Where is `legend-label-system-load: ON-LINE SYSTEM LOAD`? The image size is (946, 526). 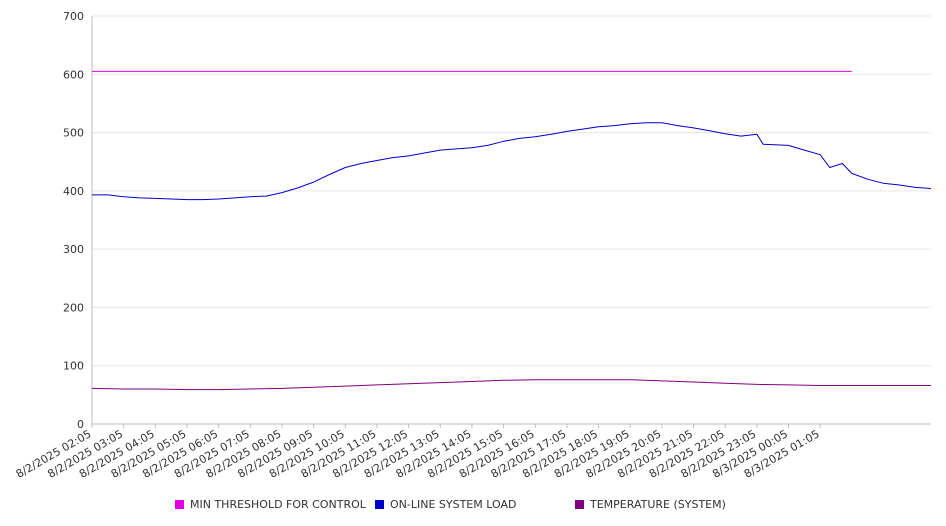
legend-label-system-load: ON-LINE SYSTEM LOAD is located at coordinates (453, 504).